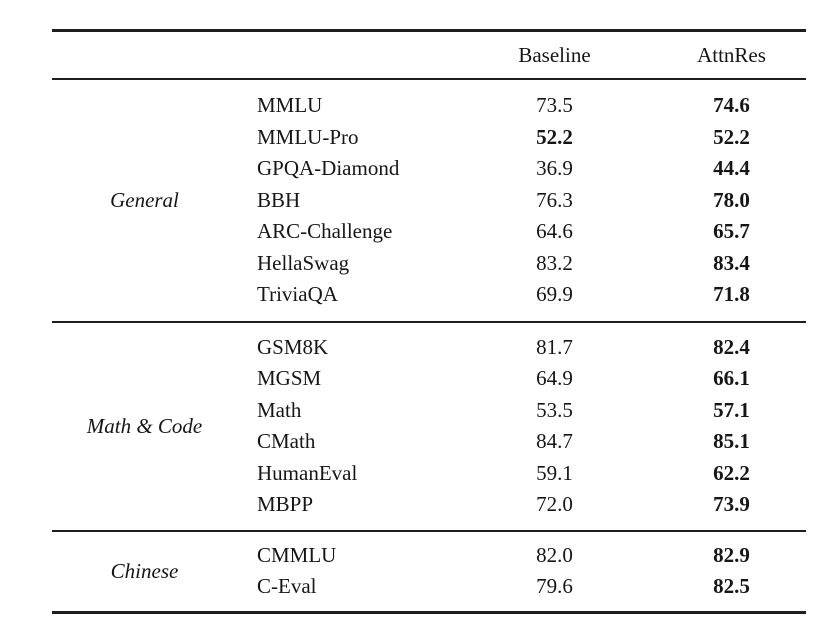  What do you see at coordinates (303, 262) in the screenshot?
I see `benchmark-name: HellaSwag` at bounding box center [303, 262].